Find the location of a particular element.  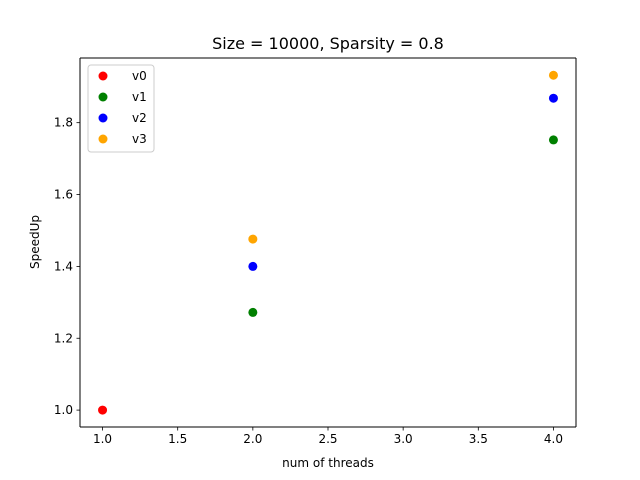

x-axis-ticks: 1.0 1.5 2.0 2.5 3.0 3.5 4.0 is located at coordinates (328, 436).